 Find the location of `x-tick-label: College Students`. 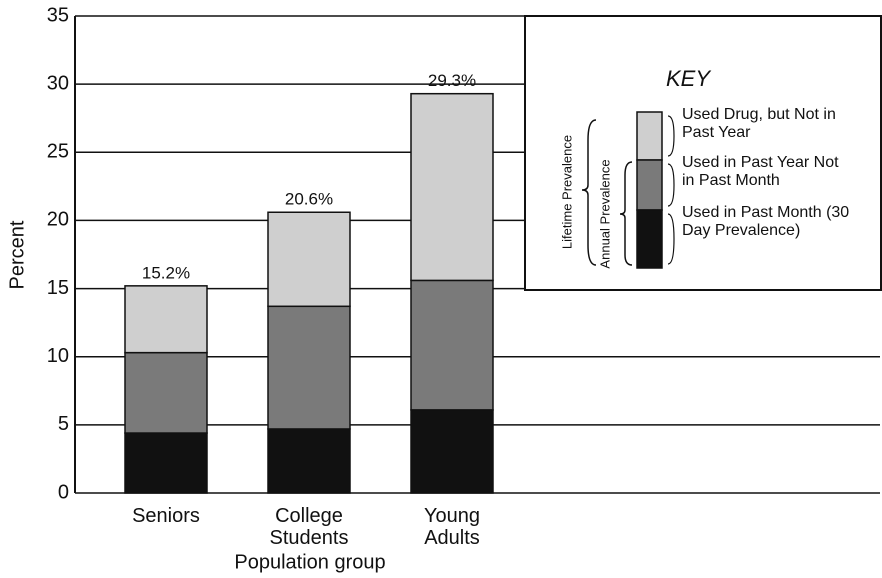

x-tick-label: College Students is located at coordinates (309, 527).